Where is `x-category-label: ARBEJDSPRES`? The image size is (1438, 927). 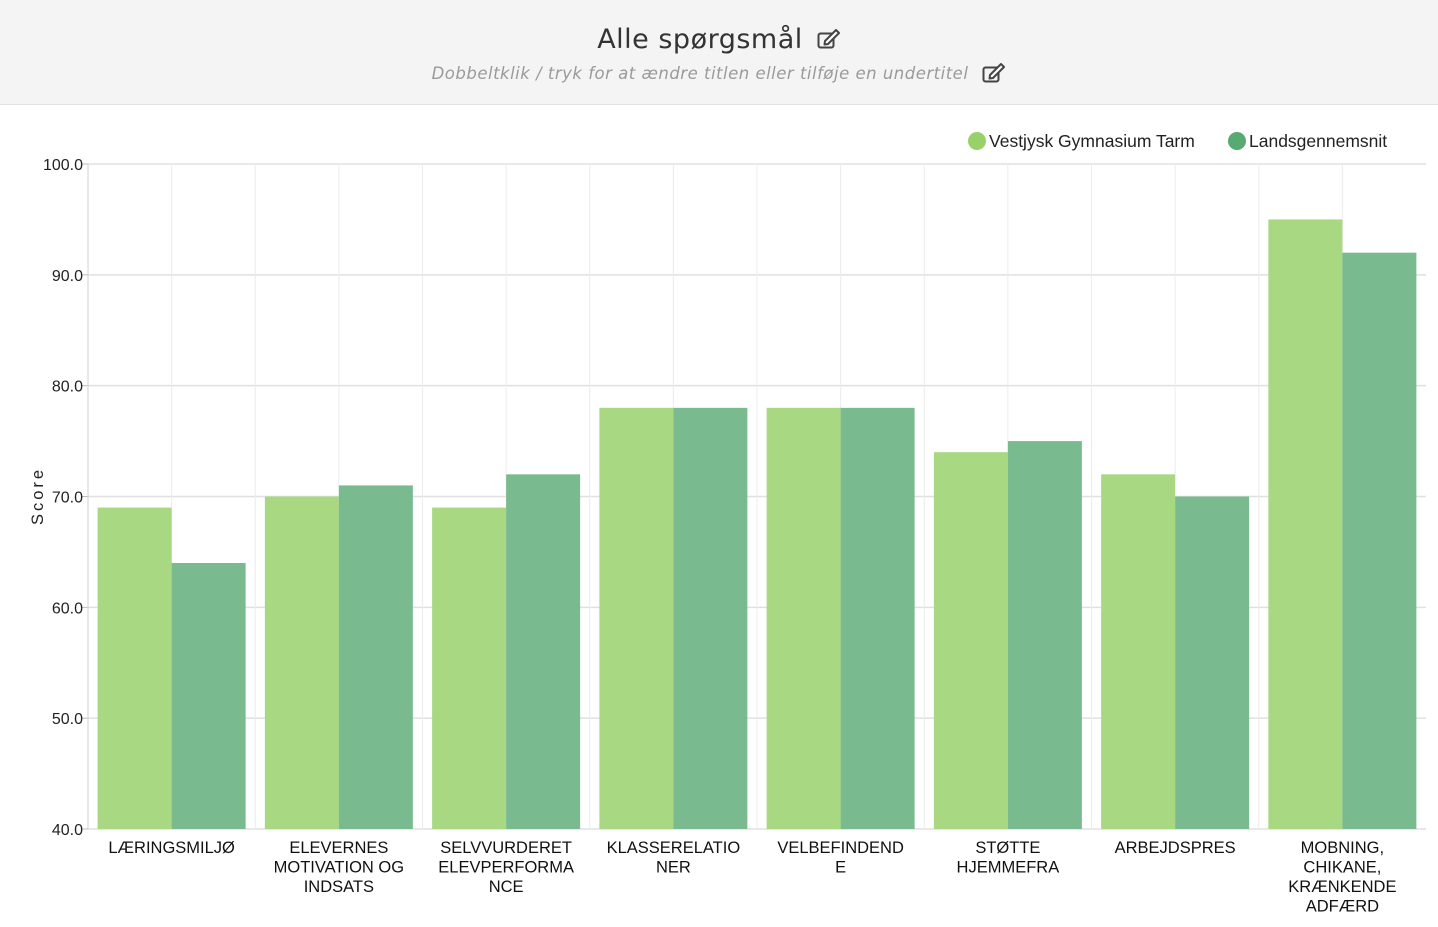
x-category-label: ARBEJDSPRES is located at coordinates (1175, 848).